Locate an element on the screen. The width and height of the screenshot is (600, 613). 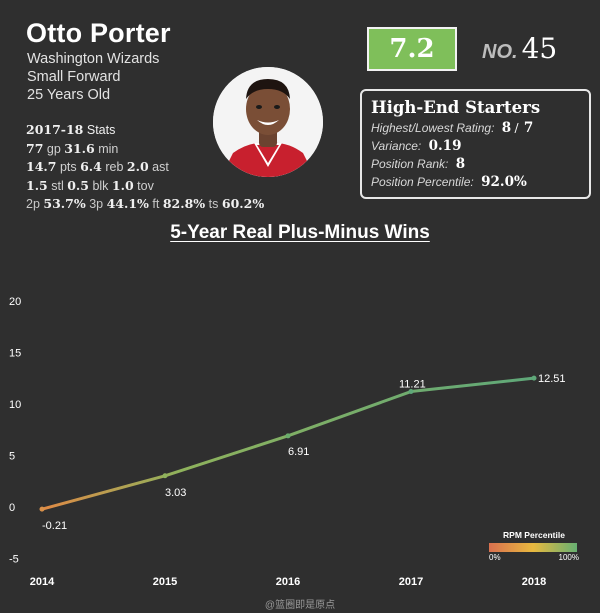
y-tick-label: 15 is located at coordinates (15, 354).